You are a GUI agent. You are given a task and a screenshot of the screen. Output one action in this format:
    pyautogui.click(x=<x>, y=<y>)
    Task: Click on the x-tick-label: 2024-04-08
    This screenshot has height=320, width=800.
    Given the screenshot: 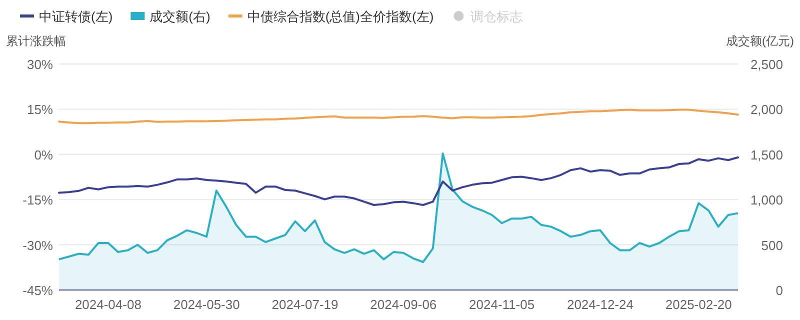 What is the action you would take?
    pyautogui.click(x=108, y=304)
    